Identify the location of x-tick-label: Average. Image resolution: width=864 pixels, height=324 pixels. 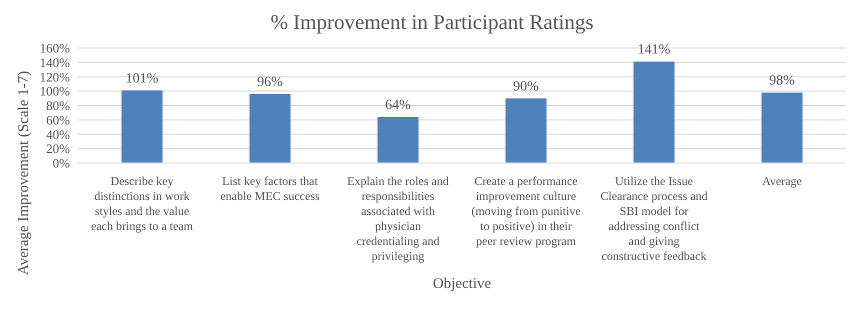
(782, 181).